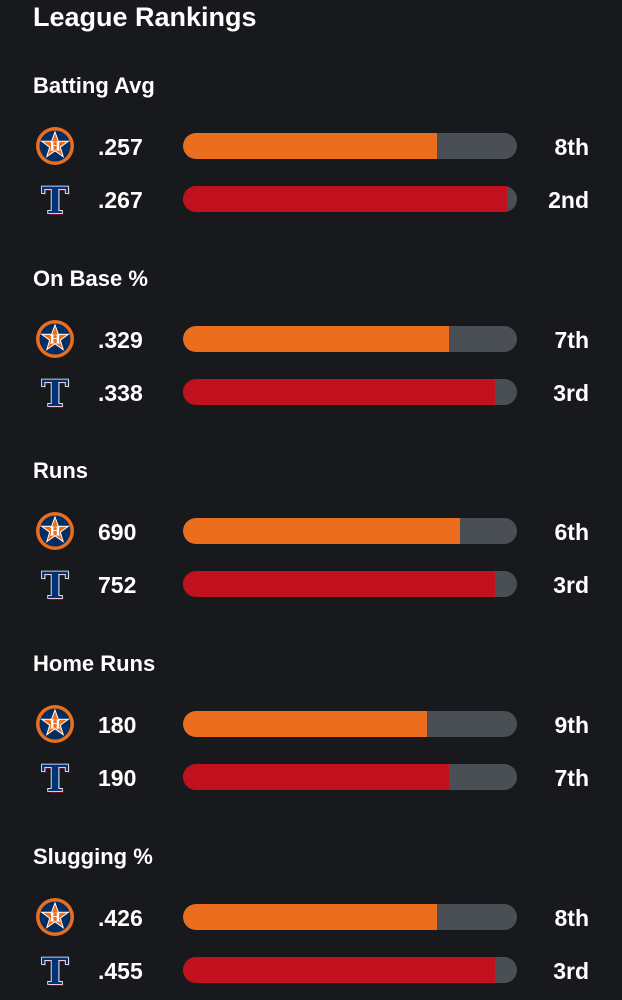 The image size is (622, 1000). Describe the element at coordinates (120, 393) in the screenshot. I see `stat-value: .338` at that location.